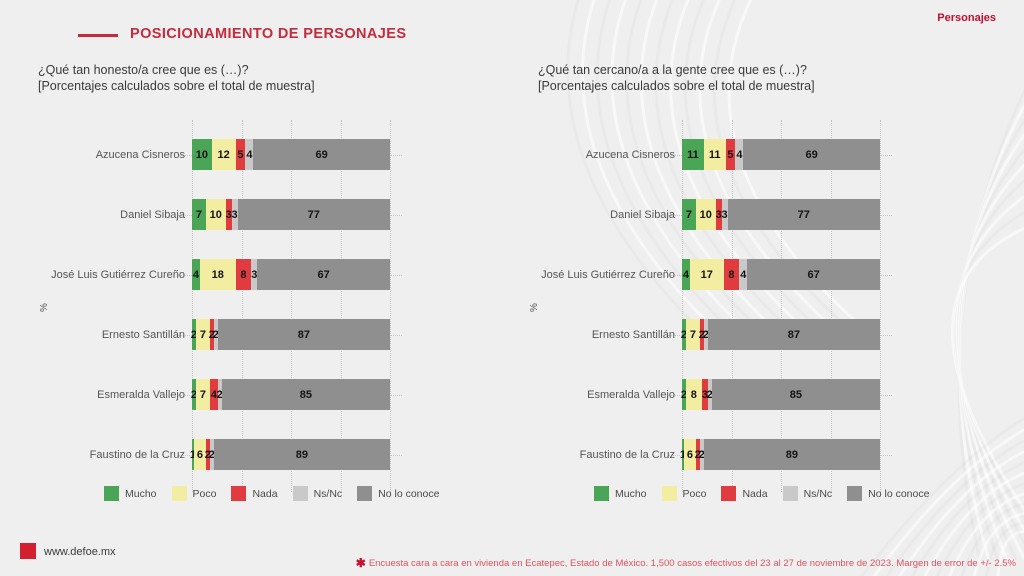  I want to click on segment-mucho: 1, so click(193, 454).